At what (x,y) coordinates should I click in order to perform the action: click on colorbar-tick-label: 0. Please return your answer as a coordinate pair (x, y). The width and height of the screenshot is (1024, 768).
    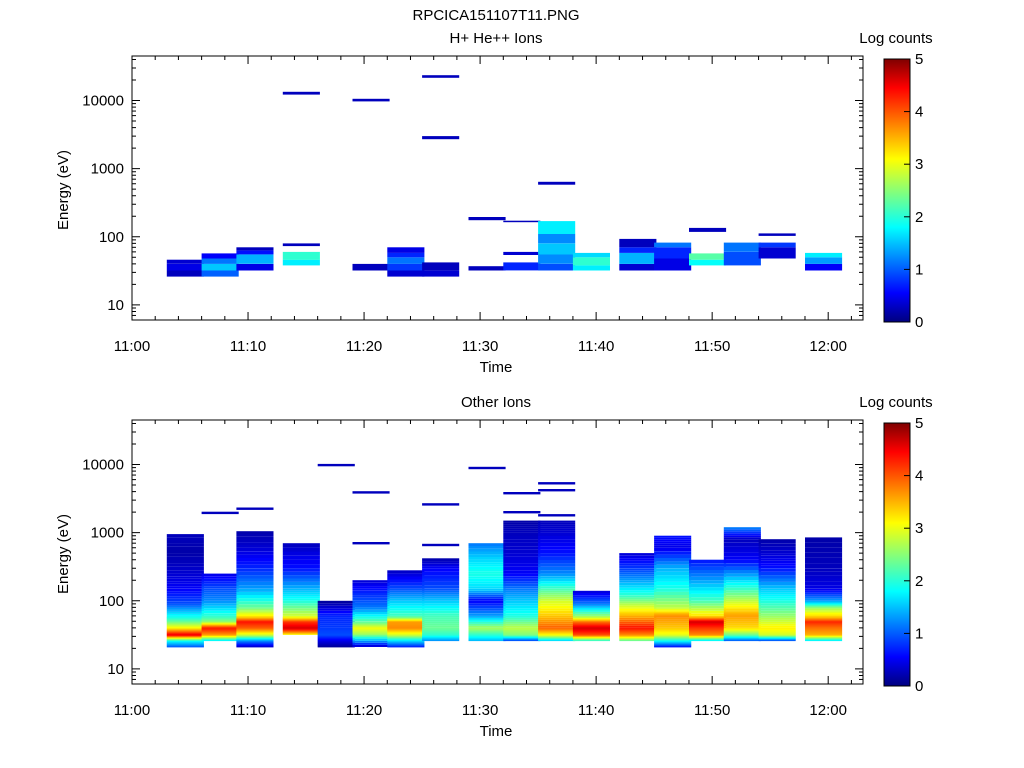
    Looking at the image, I should click on (919, 686).